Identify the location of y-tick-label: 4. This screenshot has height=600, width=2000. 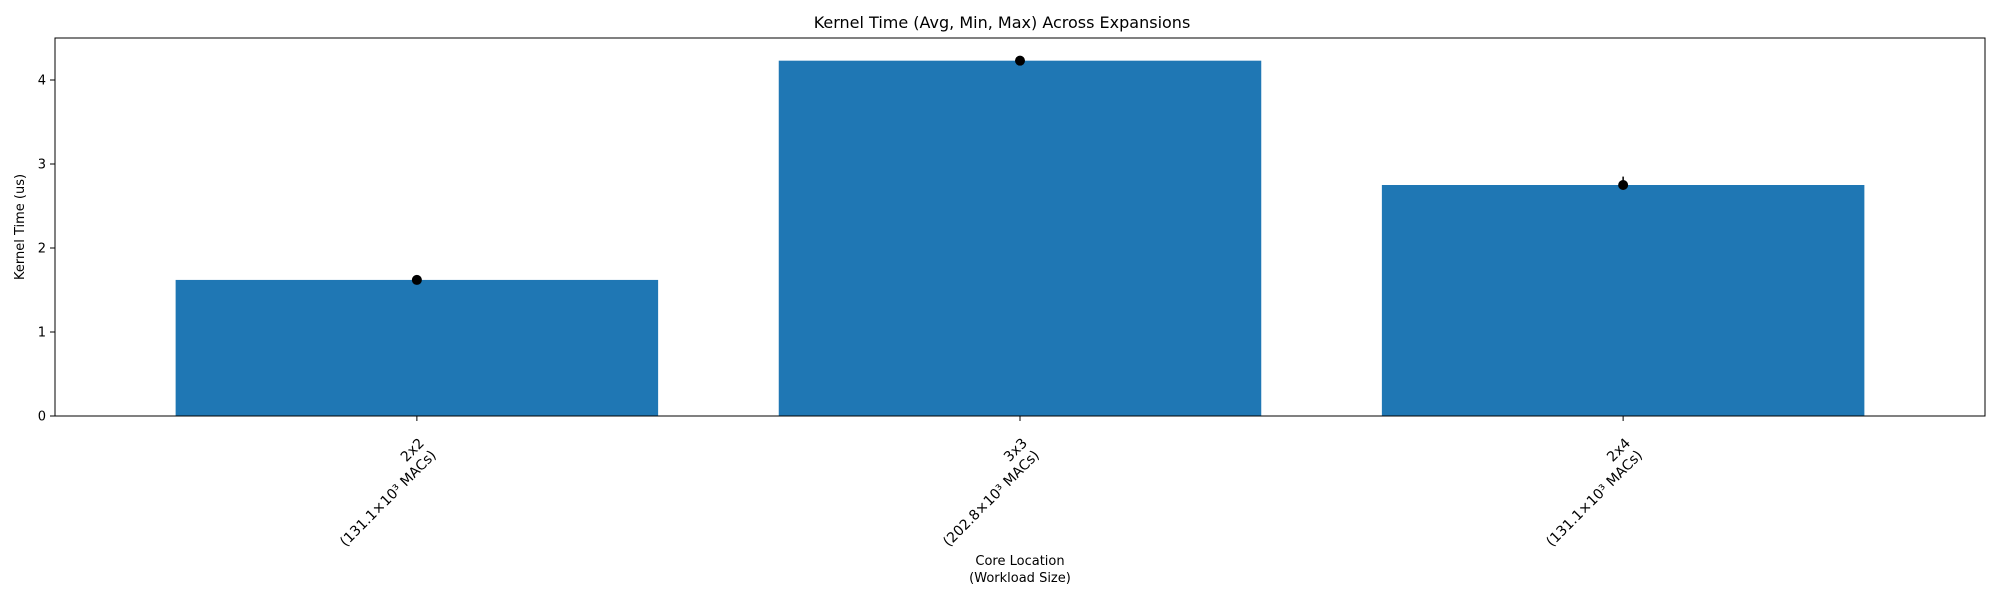
(42, 81).